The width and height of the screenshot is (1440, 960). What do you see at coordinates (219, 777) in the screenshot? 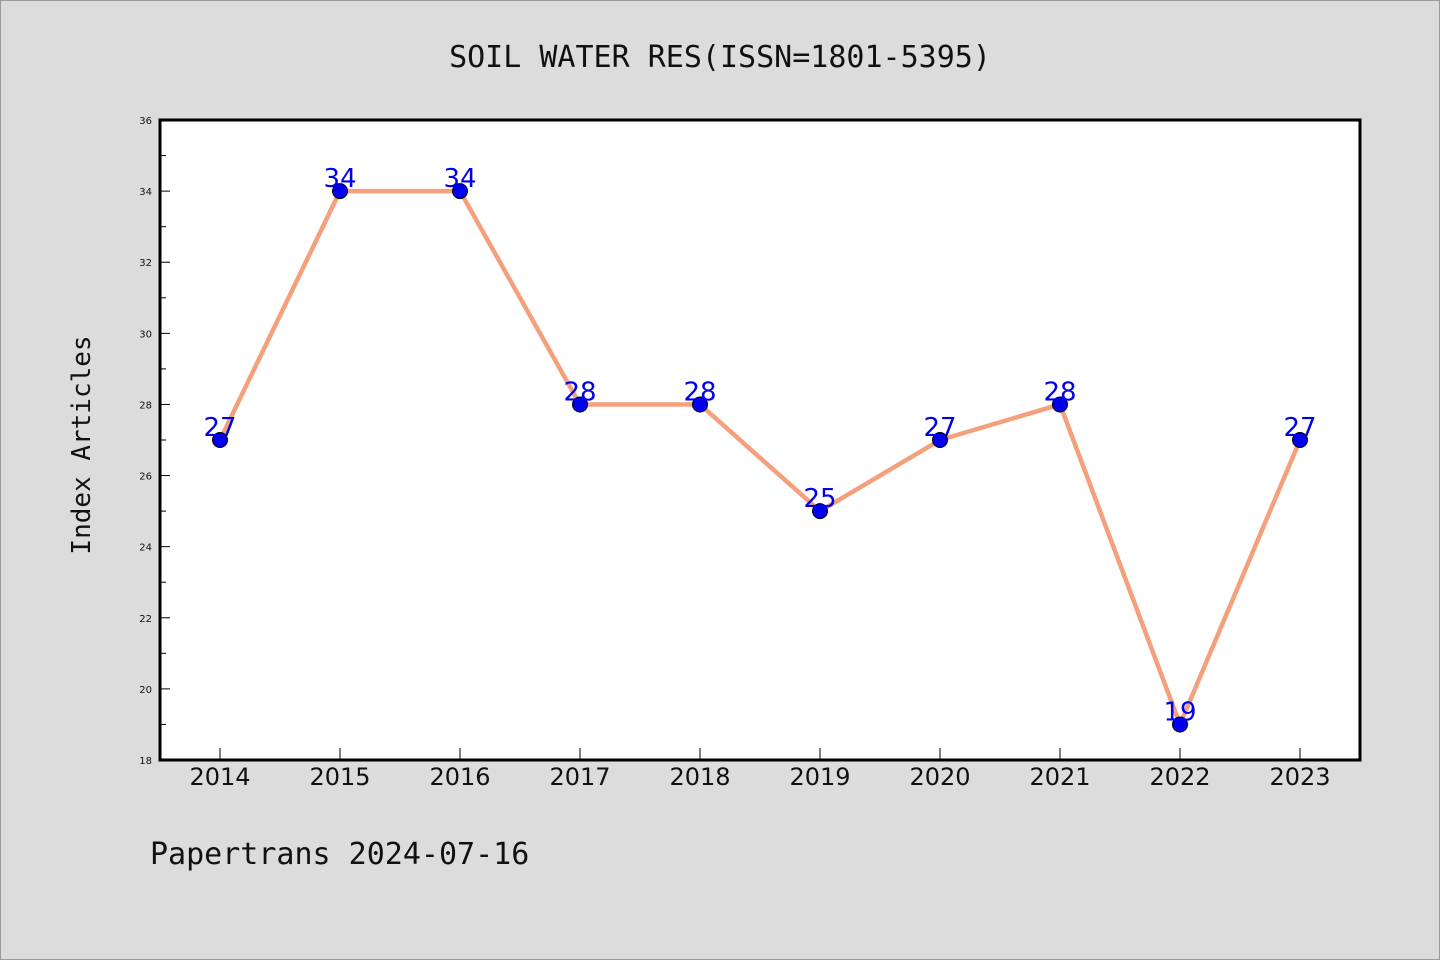
I see `x-tick-label: 2014` at bounding box center [219, 777].